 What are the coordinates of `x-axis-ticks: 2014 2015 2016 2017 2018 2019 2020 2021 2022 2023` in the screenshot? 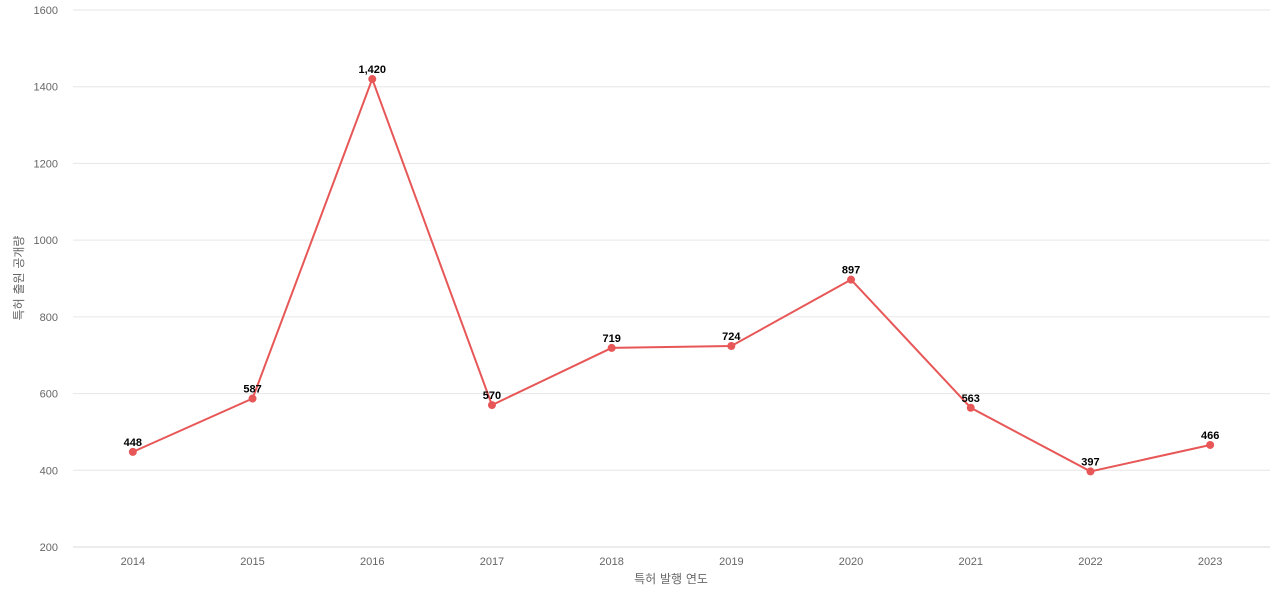 It's located at (672, 562).